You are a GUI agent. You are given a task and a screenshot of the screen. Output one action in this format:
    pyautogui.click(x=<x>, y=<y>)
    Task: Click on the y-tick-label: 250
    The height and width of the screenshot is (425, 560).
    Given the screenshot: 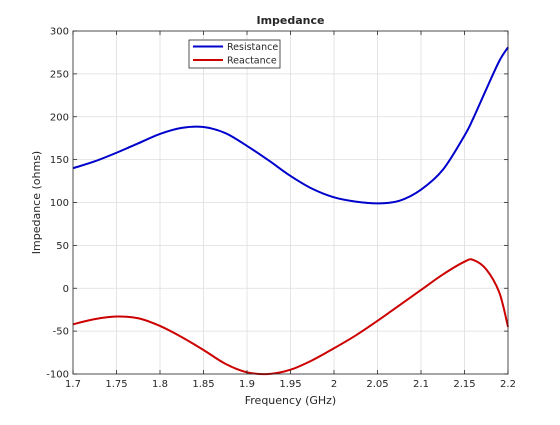 What is the action you would take?
    pyautogui.click(x=59, y=74)
    